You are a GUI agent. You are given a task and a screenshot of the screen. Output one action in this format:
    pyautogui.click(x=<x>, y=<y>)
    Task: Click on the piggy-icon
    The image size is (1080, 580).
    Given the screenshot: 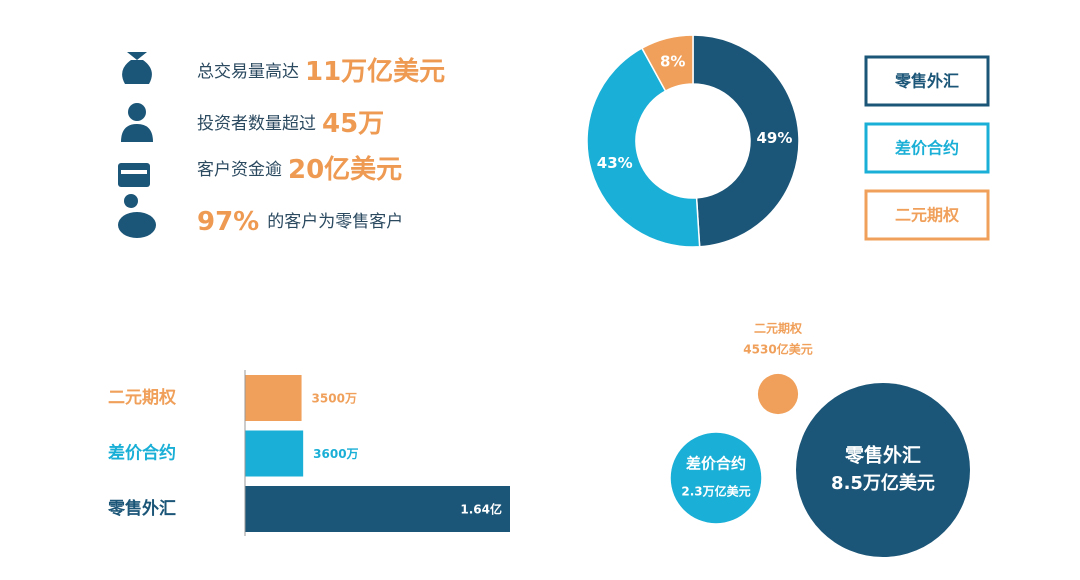 What is the action you would take?
    pyautogui.click(x=137, y=225)
    